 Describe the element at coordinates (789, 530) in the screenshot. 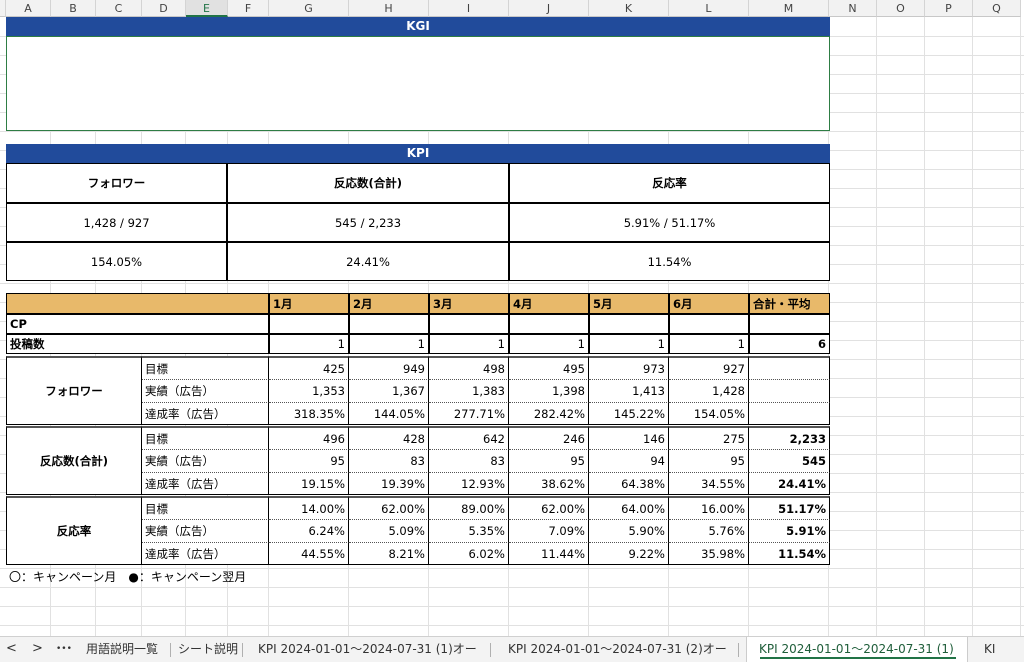

I see `metric-value: 5.91%` at that location.